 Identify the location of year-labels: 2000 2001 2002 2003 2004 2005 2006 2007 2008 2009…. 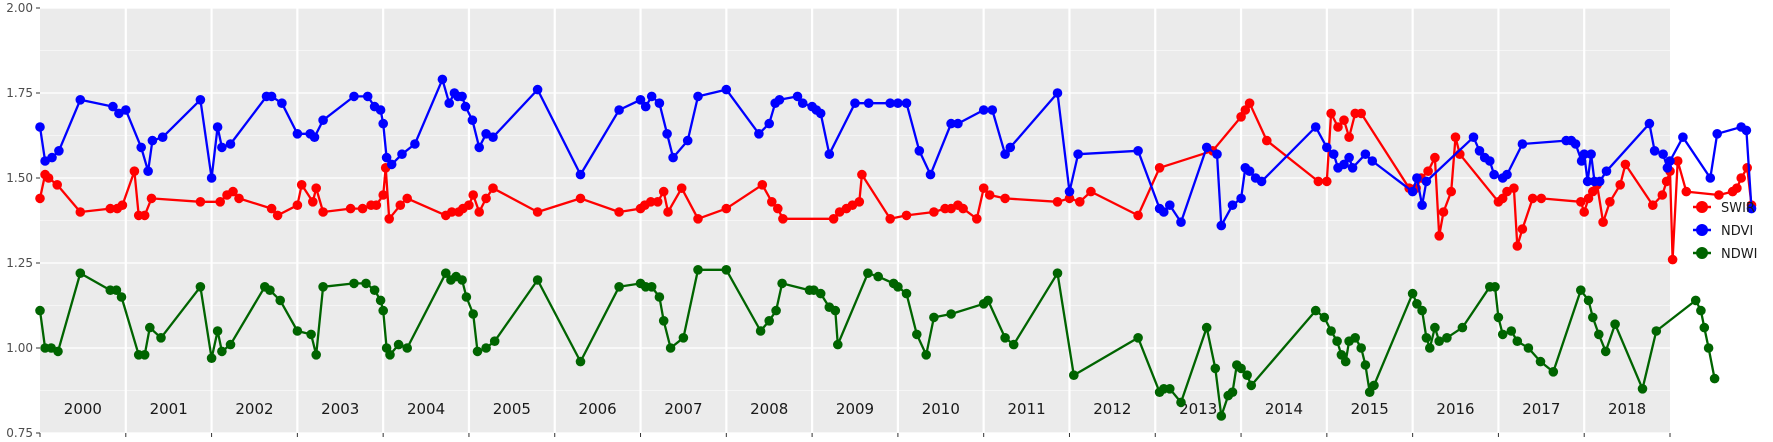
(855, 409).